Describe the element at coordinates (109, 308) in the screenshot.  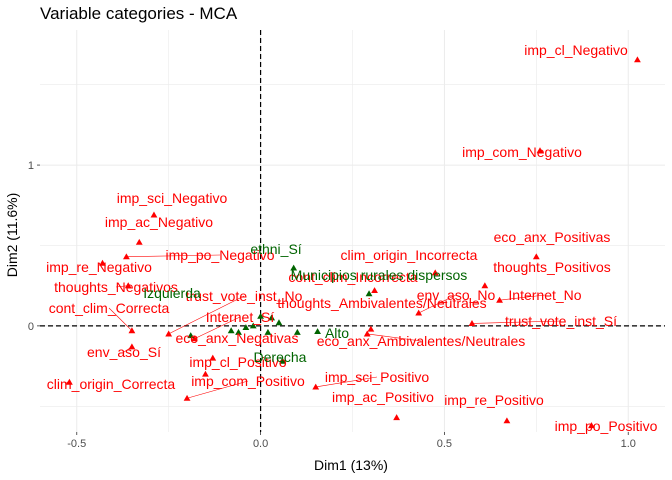
I see `point-label: cont_clim_Correcta` at that location.